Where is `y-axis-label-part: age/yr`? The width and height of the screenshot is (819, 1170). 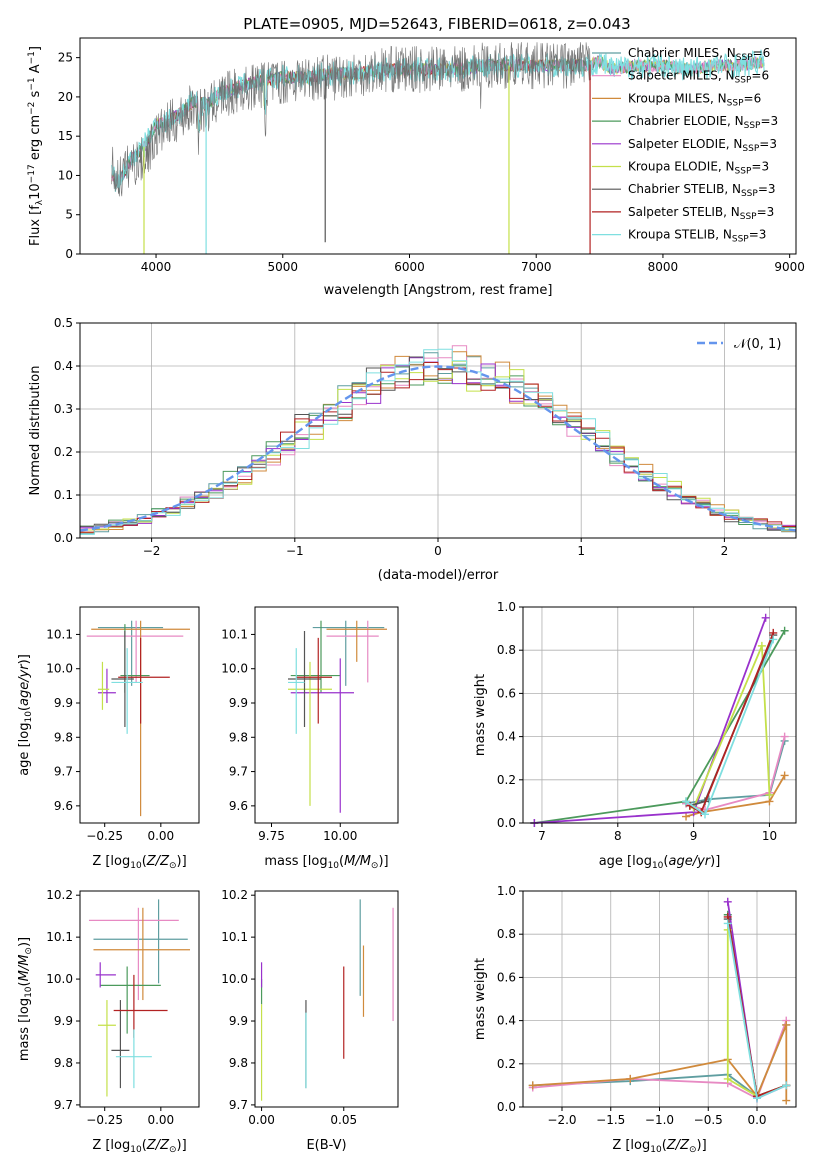
y-axis-label-part: age/yr is located at coordinates (24, 684).